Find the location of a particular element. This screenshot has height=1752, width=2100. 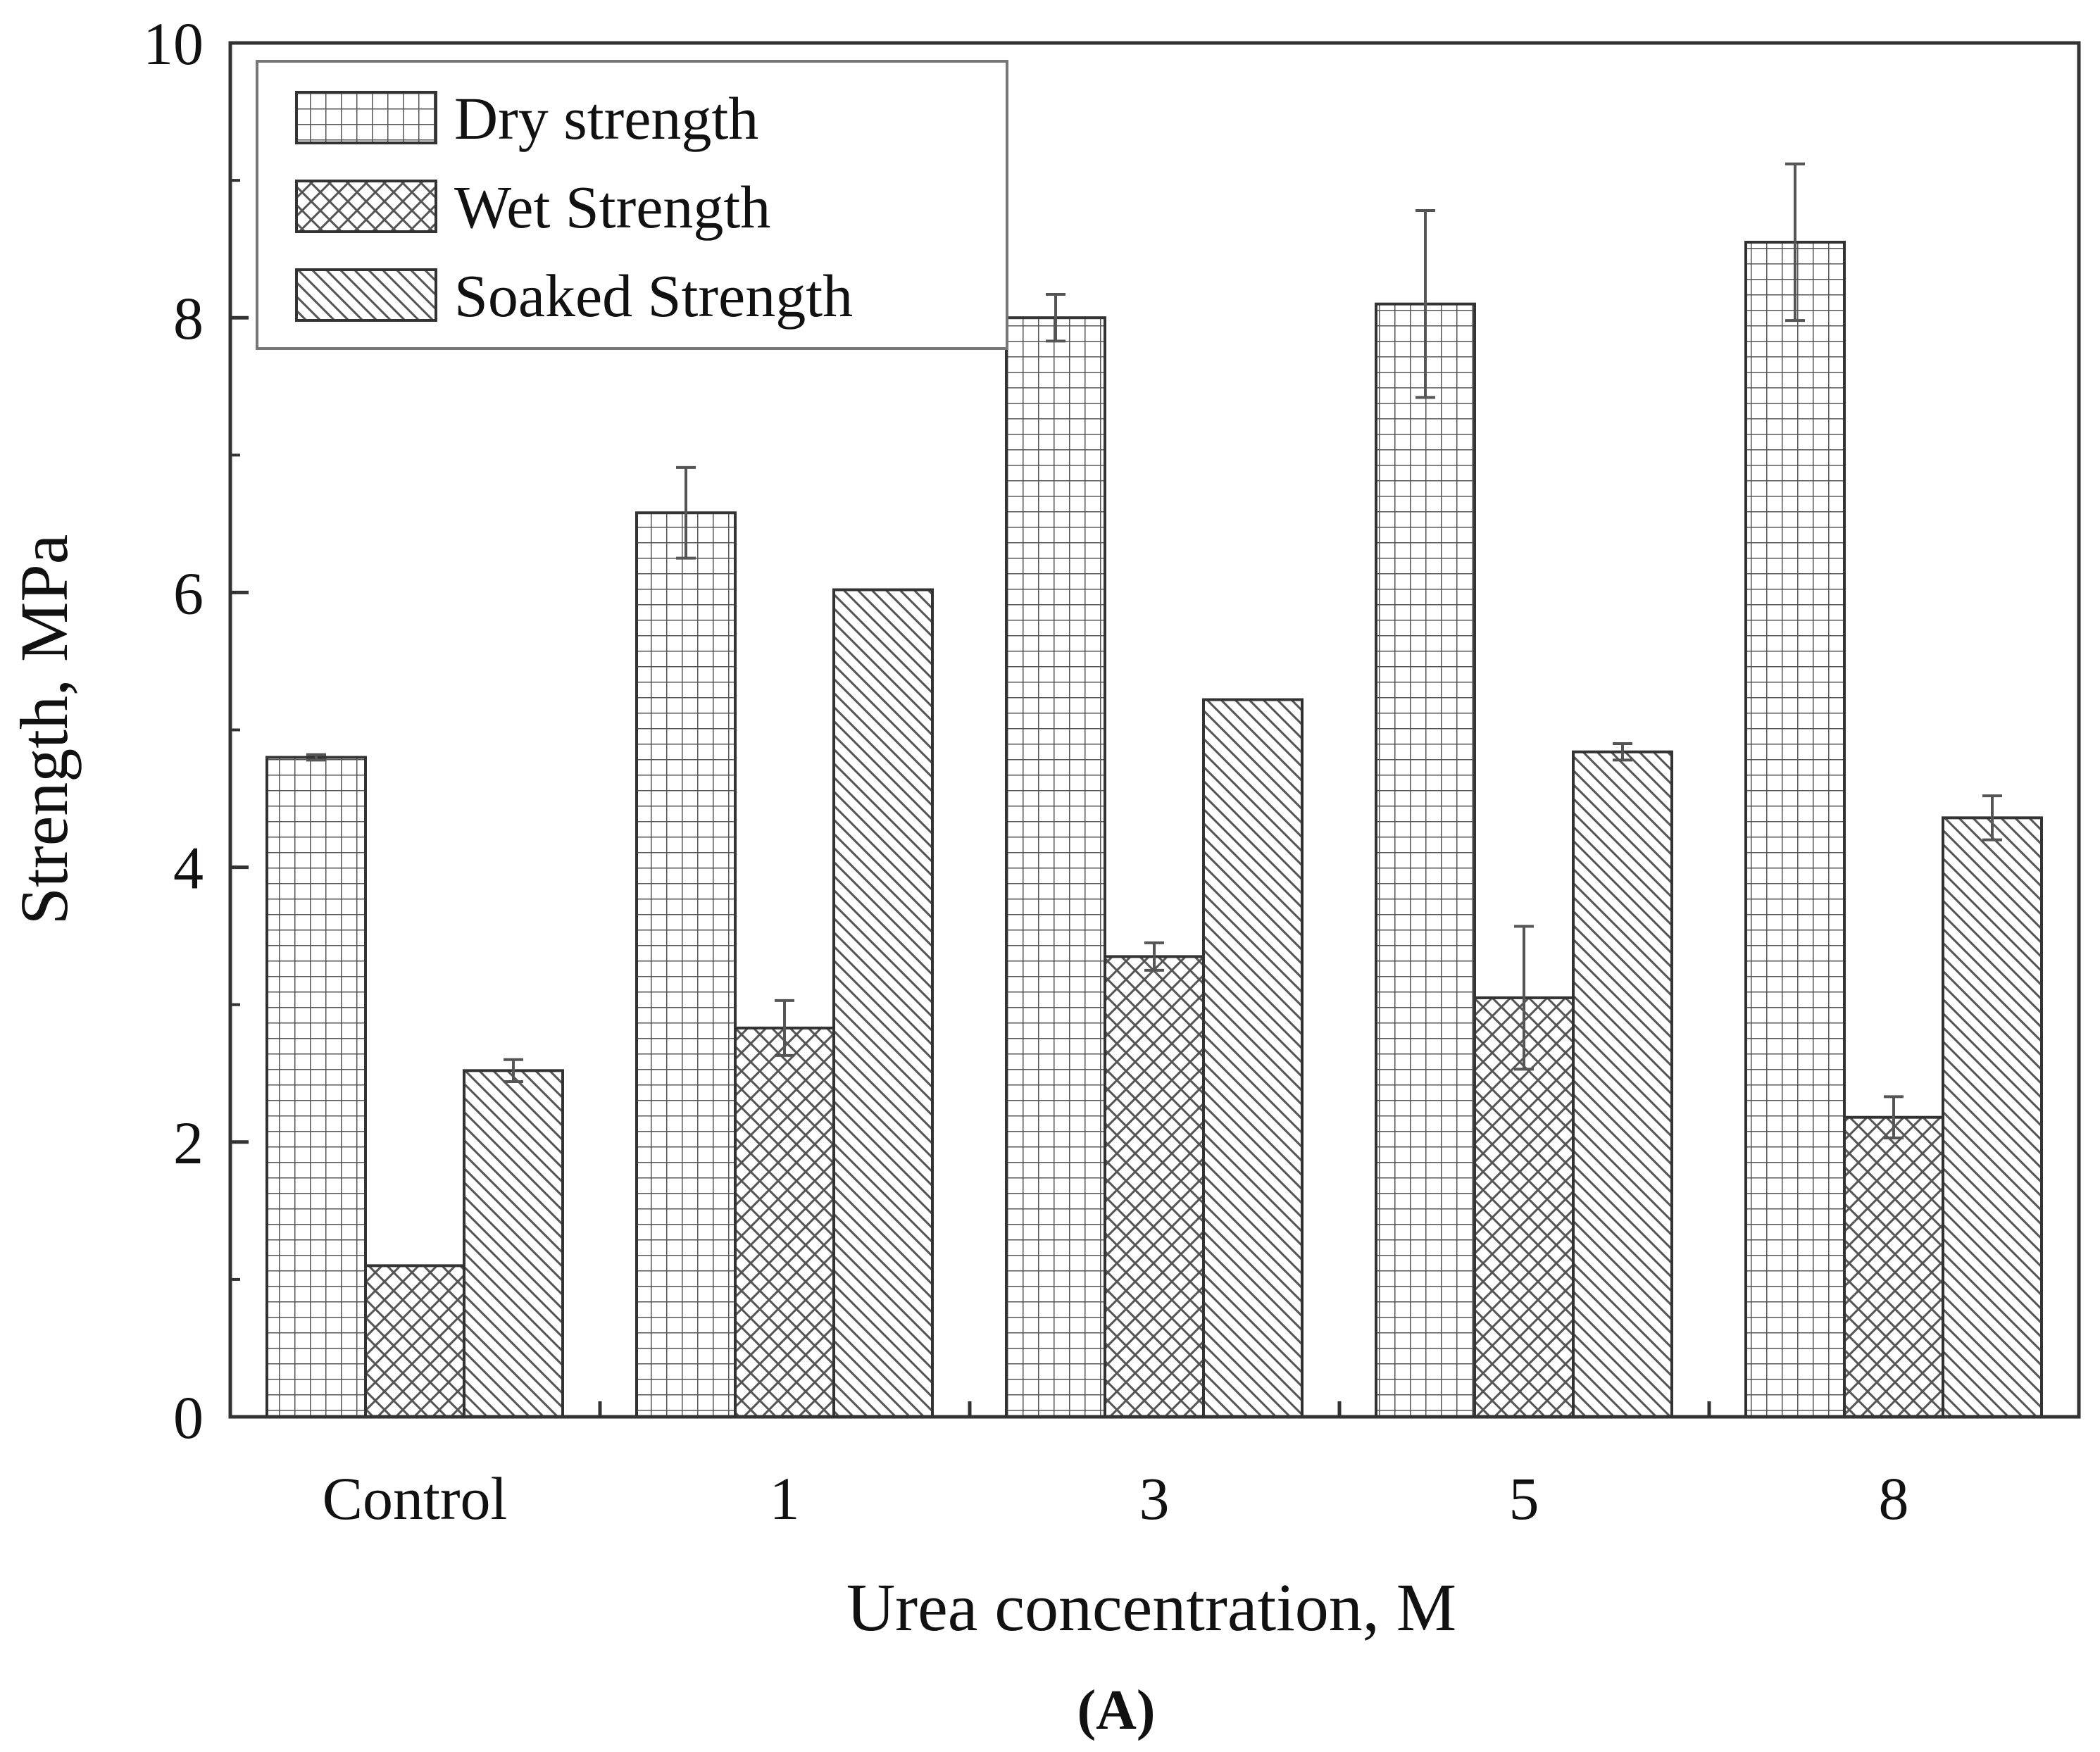

legend: Dry strength Wet Strength Soaked Strength is located at coordinates (632, 205).